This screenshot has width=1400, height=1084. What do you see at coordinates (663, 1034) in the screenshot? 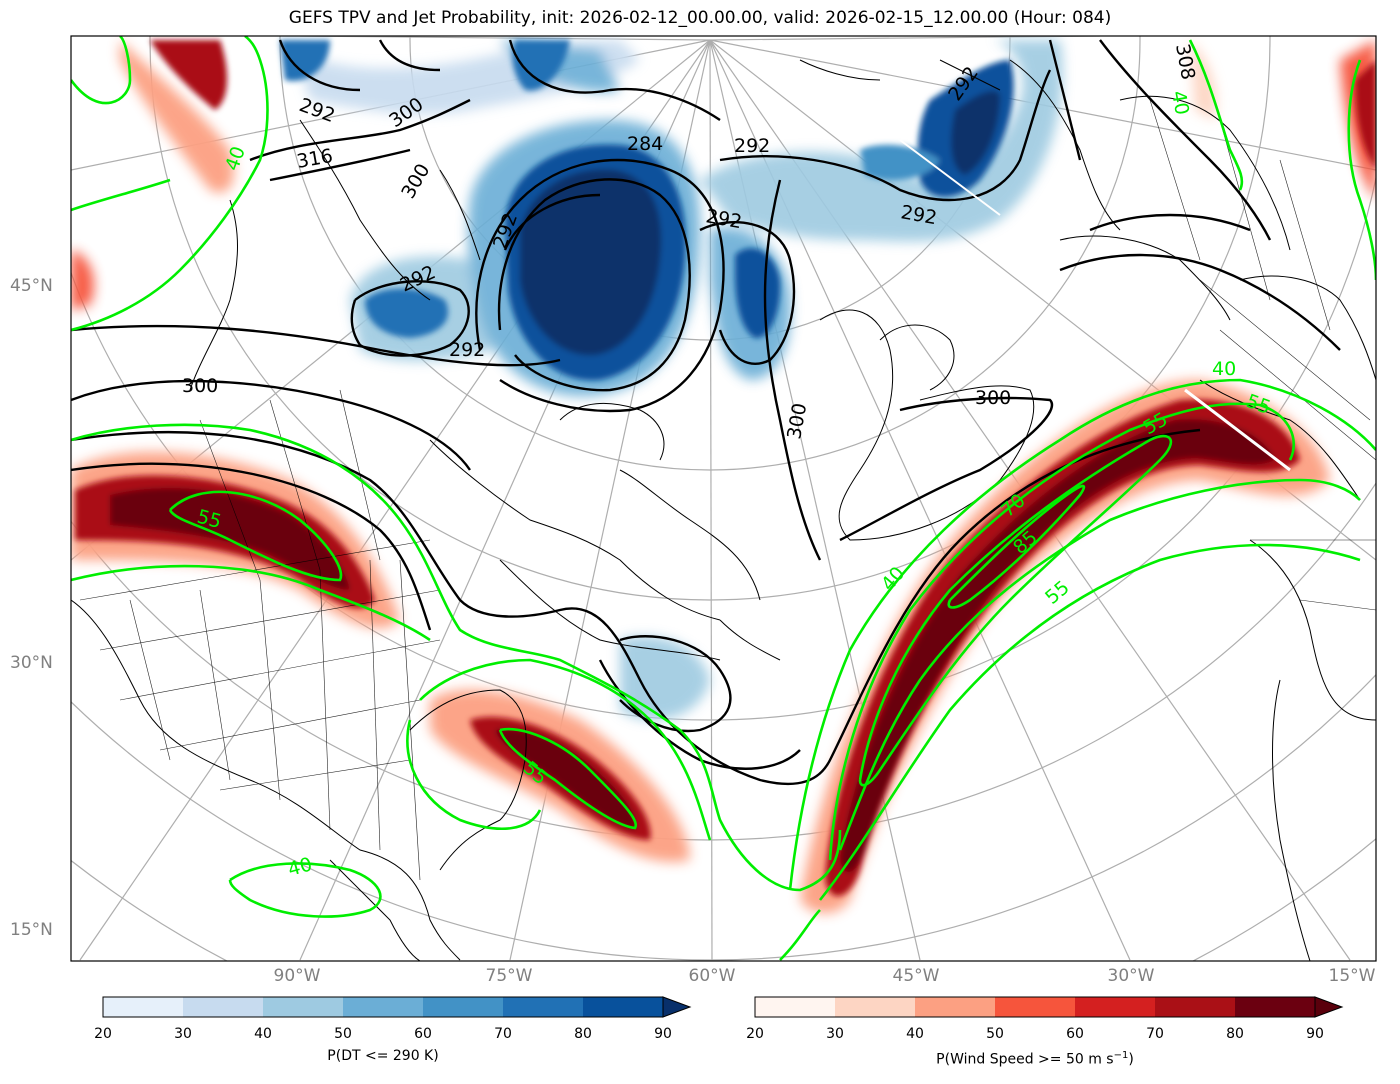
I see `dt-colorbar-tick-label: 90` at bounding box center [663, 1034].